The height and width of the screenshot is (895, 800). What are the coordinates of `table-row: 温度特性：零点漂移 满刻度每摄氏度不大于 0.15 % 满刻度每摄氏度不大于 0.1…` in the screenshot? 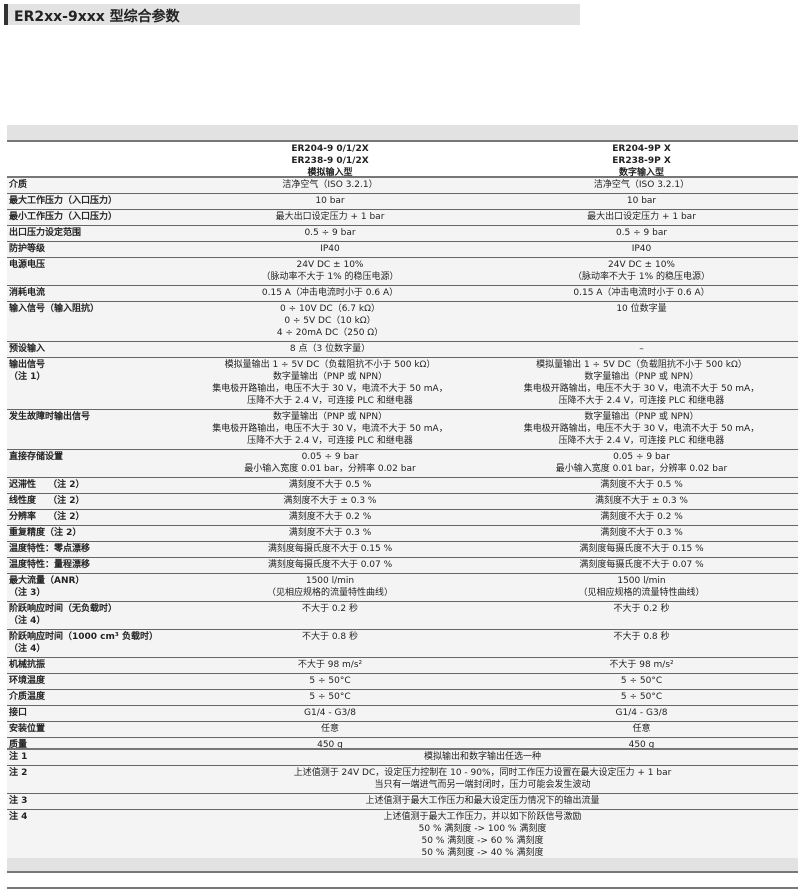 It's located at (402, 550).